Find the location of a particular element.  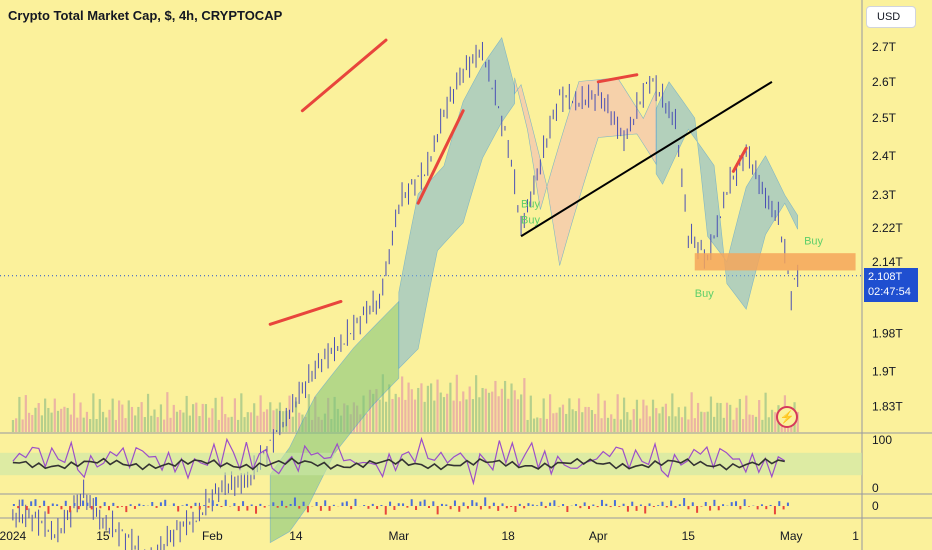

y-tick-label: 2.5T is located at coordinates (884, 118).